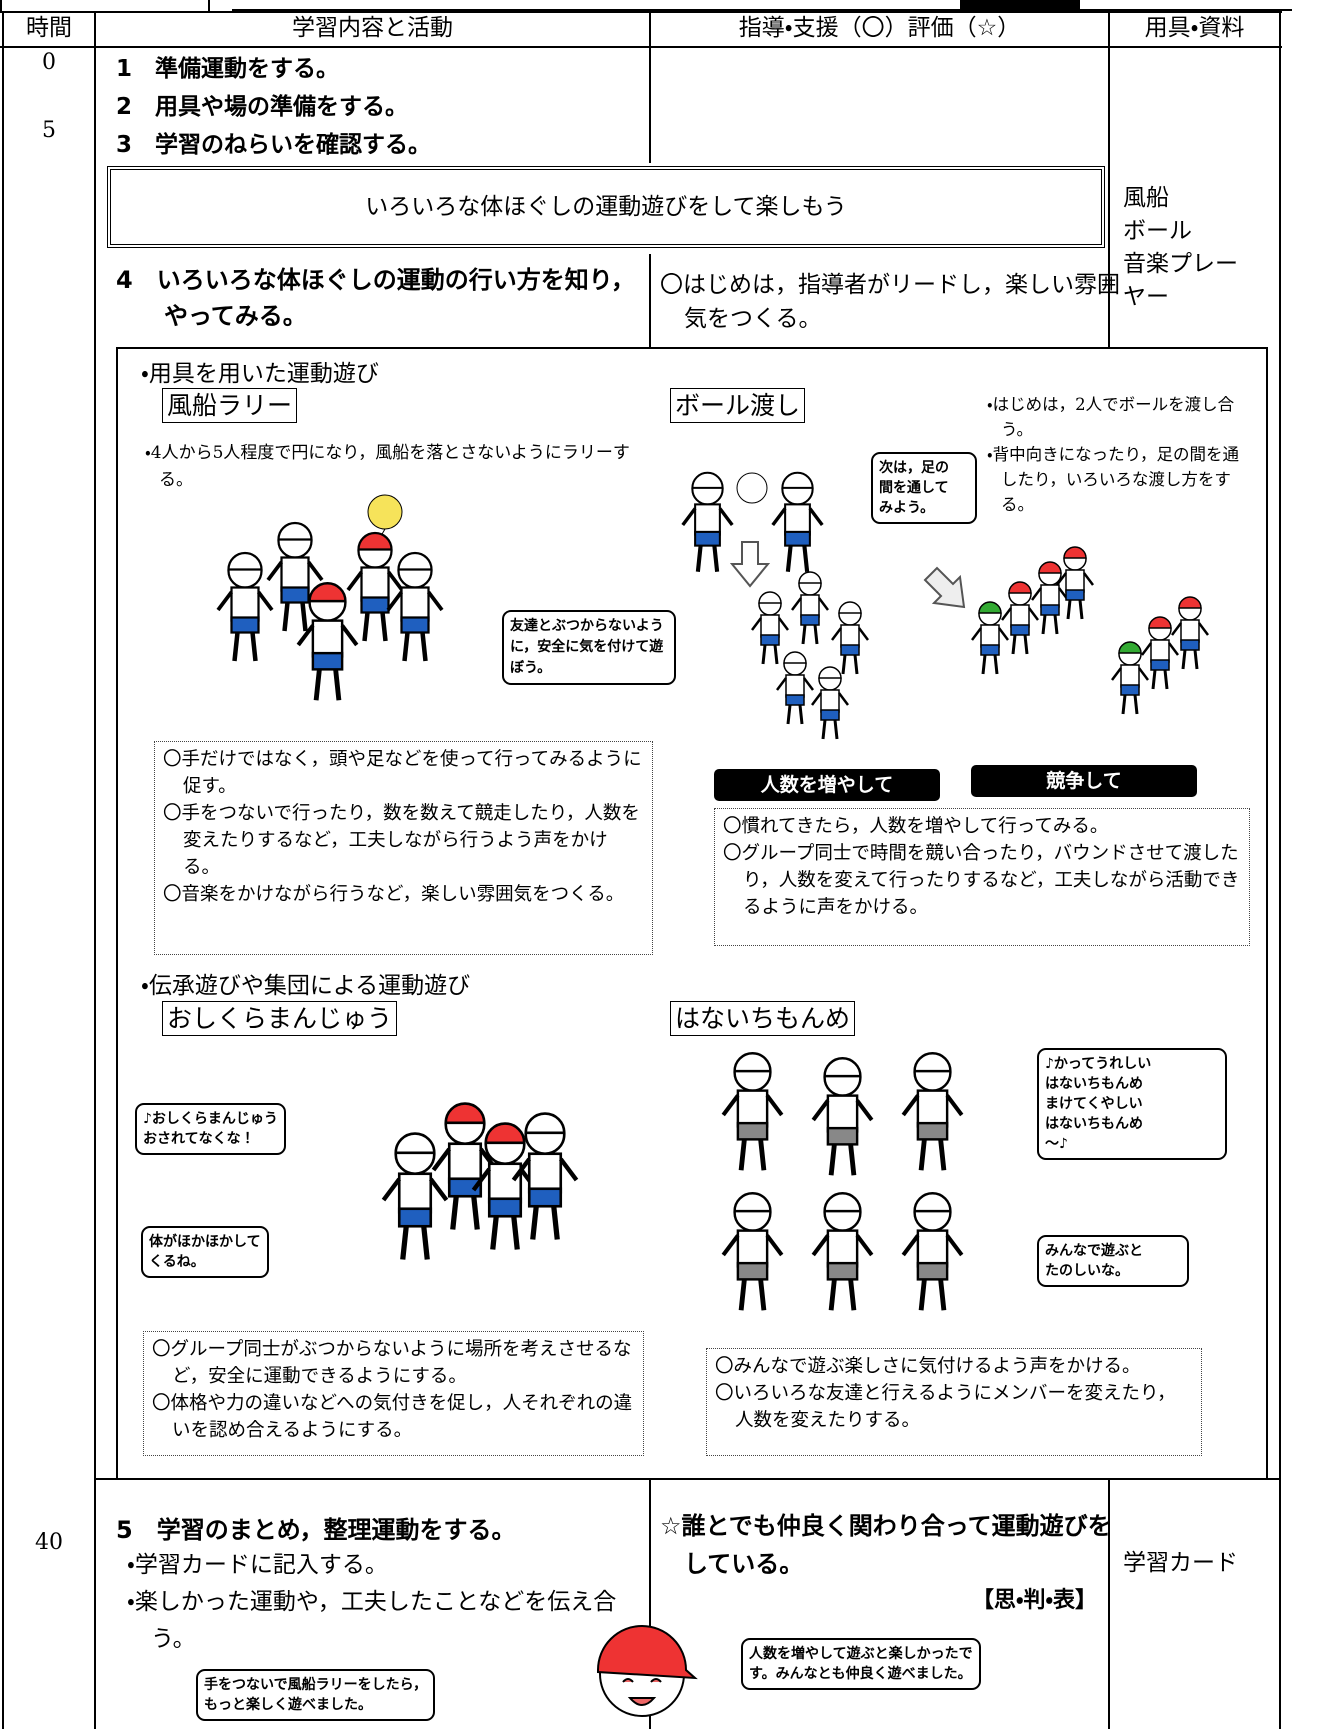 The height and width of the screenshot is (1729, 1317). Describe the element at coordinates (1180, 280) in the screenshot. I see `tool: 音楽プレーヤー` at that location.